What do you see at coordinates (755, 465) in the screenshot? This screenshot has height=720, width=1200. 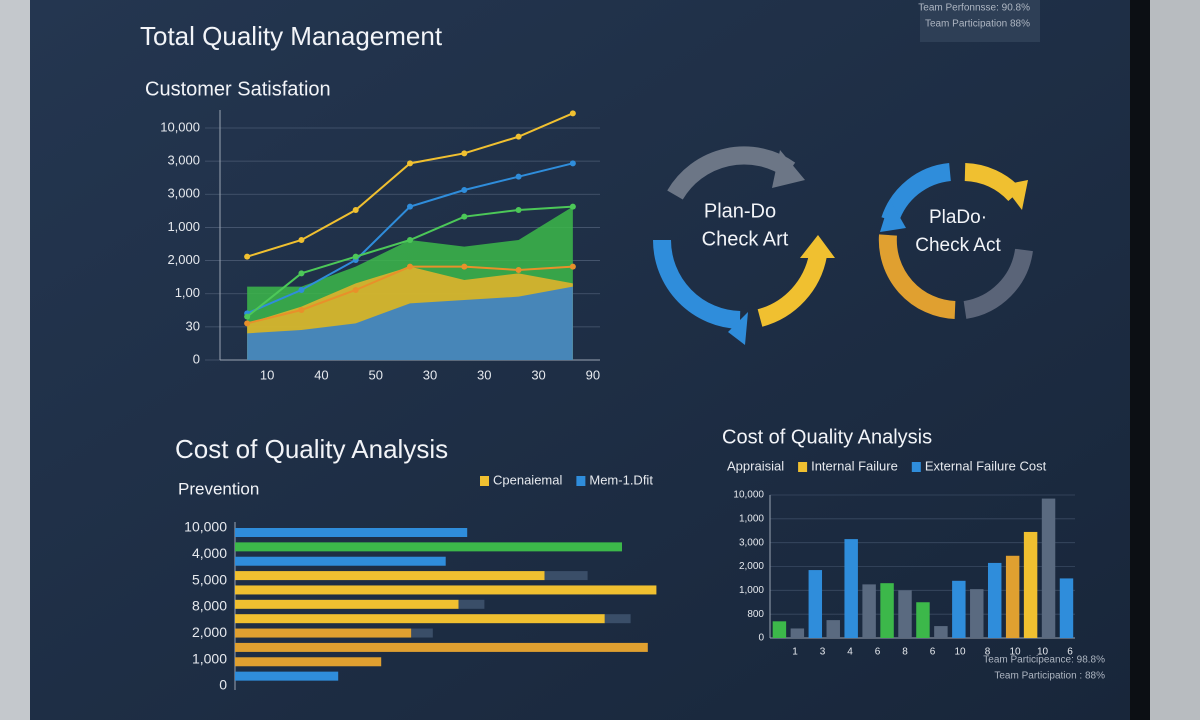 I see `legend-label: Appraisial` at bounding box center [755, 465].